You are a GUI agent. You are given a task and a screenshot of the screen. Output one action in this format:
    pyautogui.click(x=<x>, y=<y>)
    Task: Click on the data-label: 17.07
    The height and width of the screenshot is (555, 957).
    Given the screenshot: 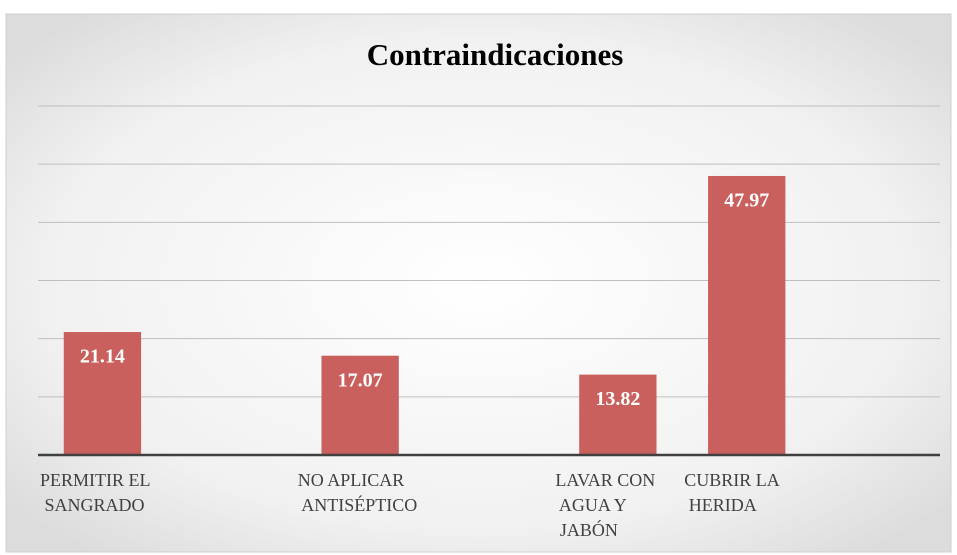 What is the action you would take?
    pyautogui.click(x=360, y=380)
    